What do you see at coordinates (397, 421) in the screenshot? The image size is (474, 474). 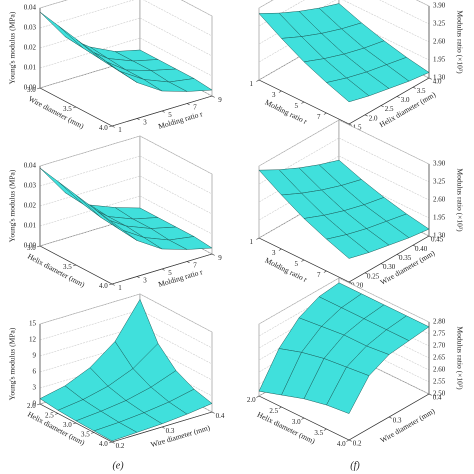 I see `tick-label: 0.3` at bounding box center [397, 421].